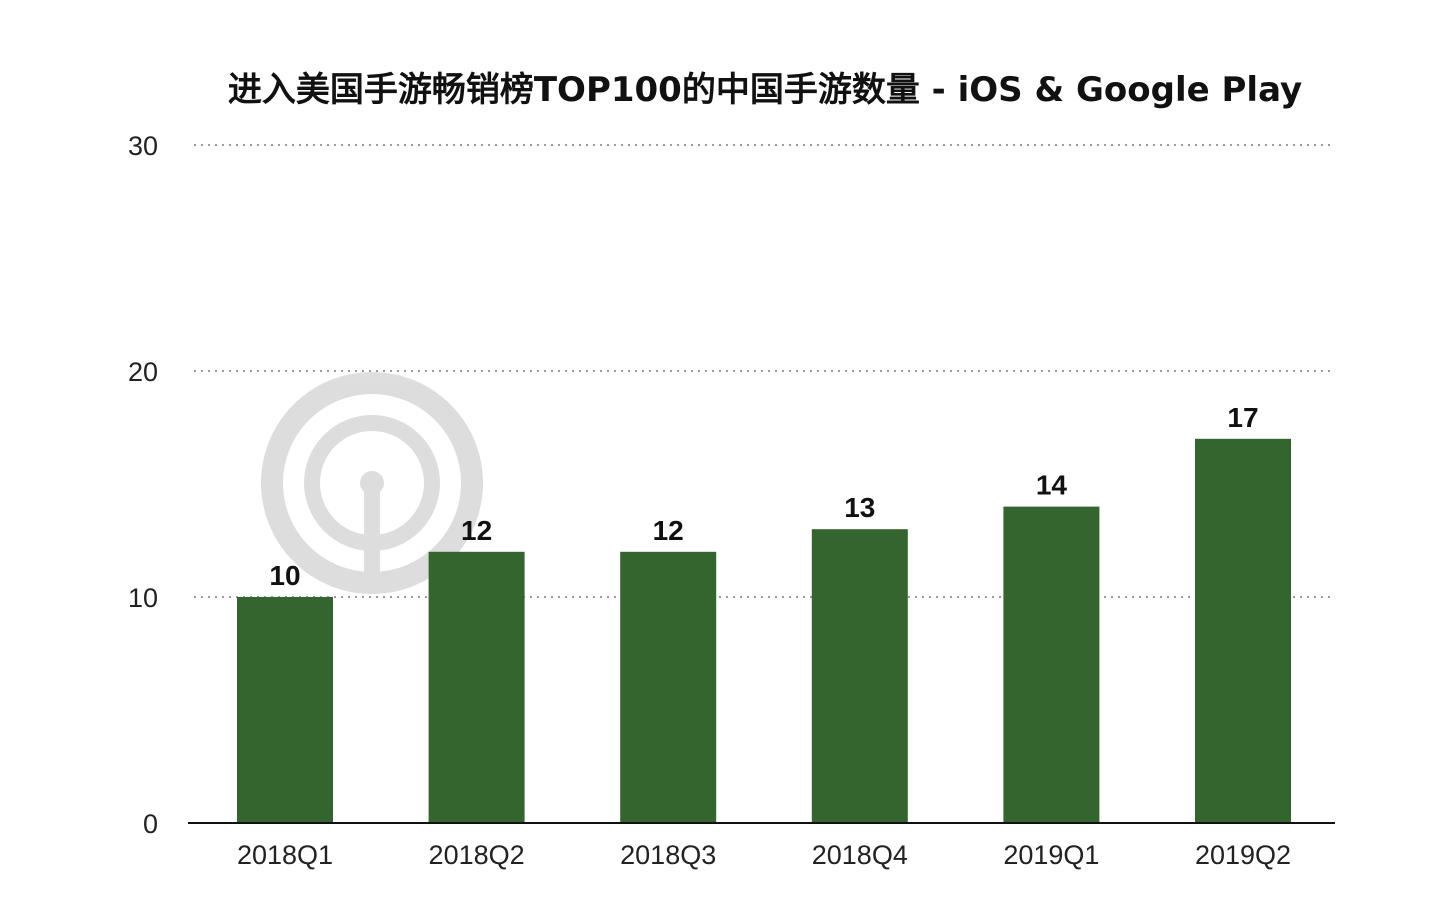  Describe the element at coordinates (285, 710) in the screenshot. I see `bar-2018Q1` at that location.